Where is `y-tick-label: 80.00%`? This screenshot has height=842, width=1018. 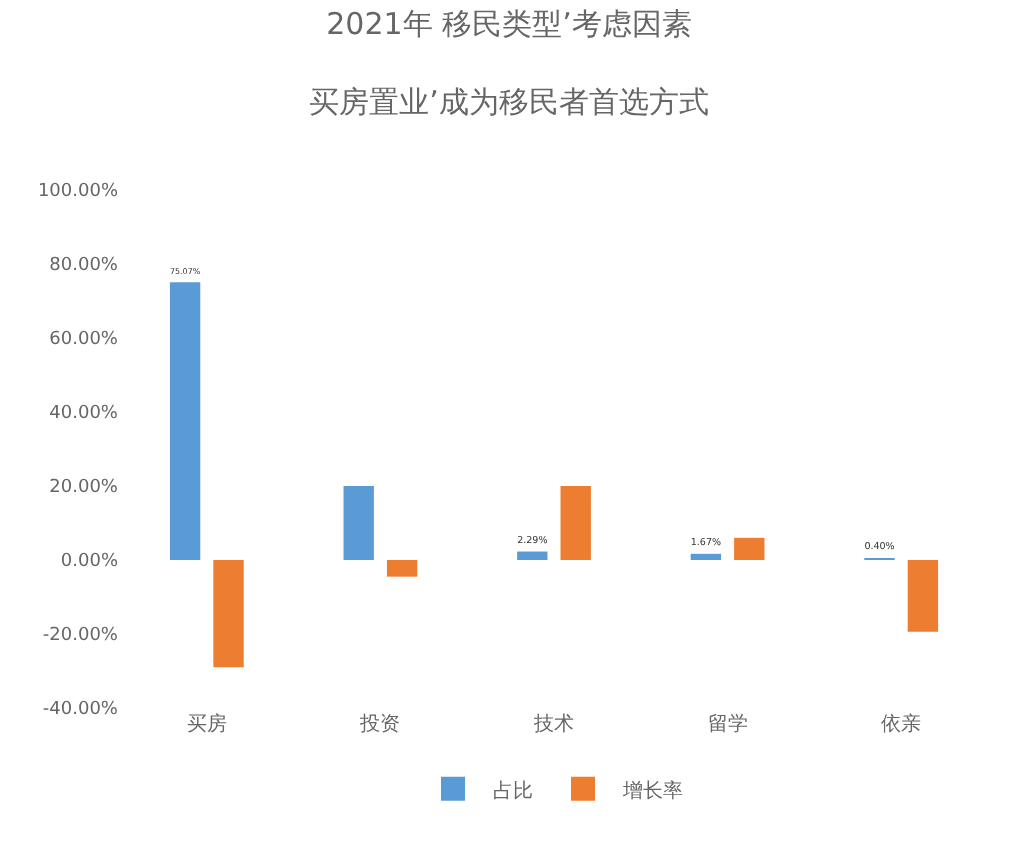
y-tick-label: 80.00% is located at coordinates (84, 266).